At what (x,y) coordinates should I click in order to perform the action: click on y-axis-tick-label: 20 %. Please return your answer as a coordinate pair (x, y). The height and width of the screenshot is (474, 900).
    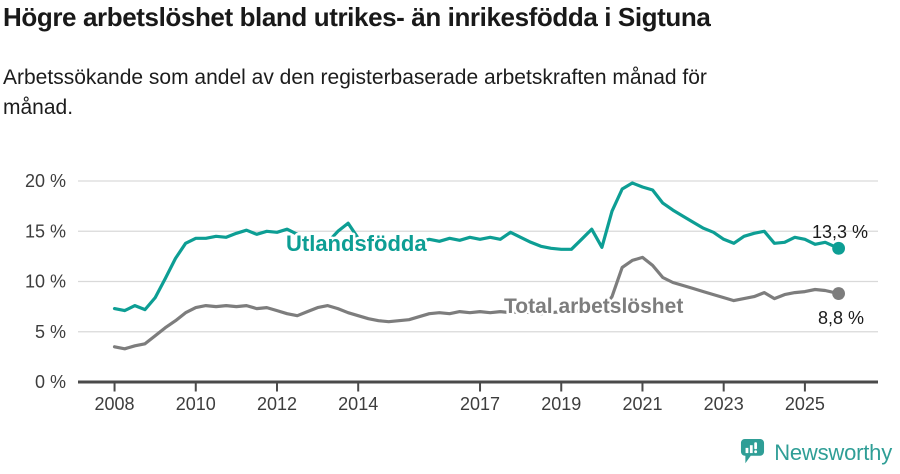
    Looking at the image, I should click on (45, 181).